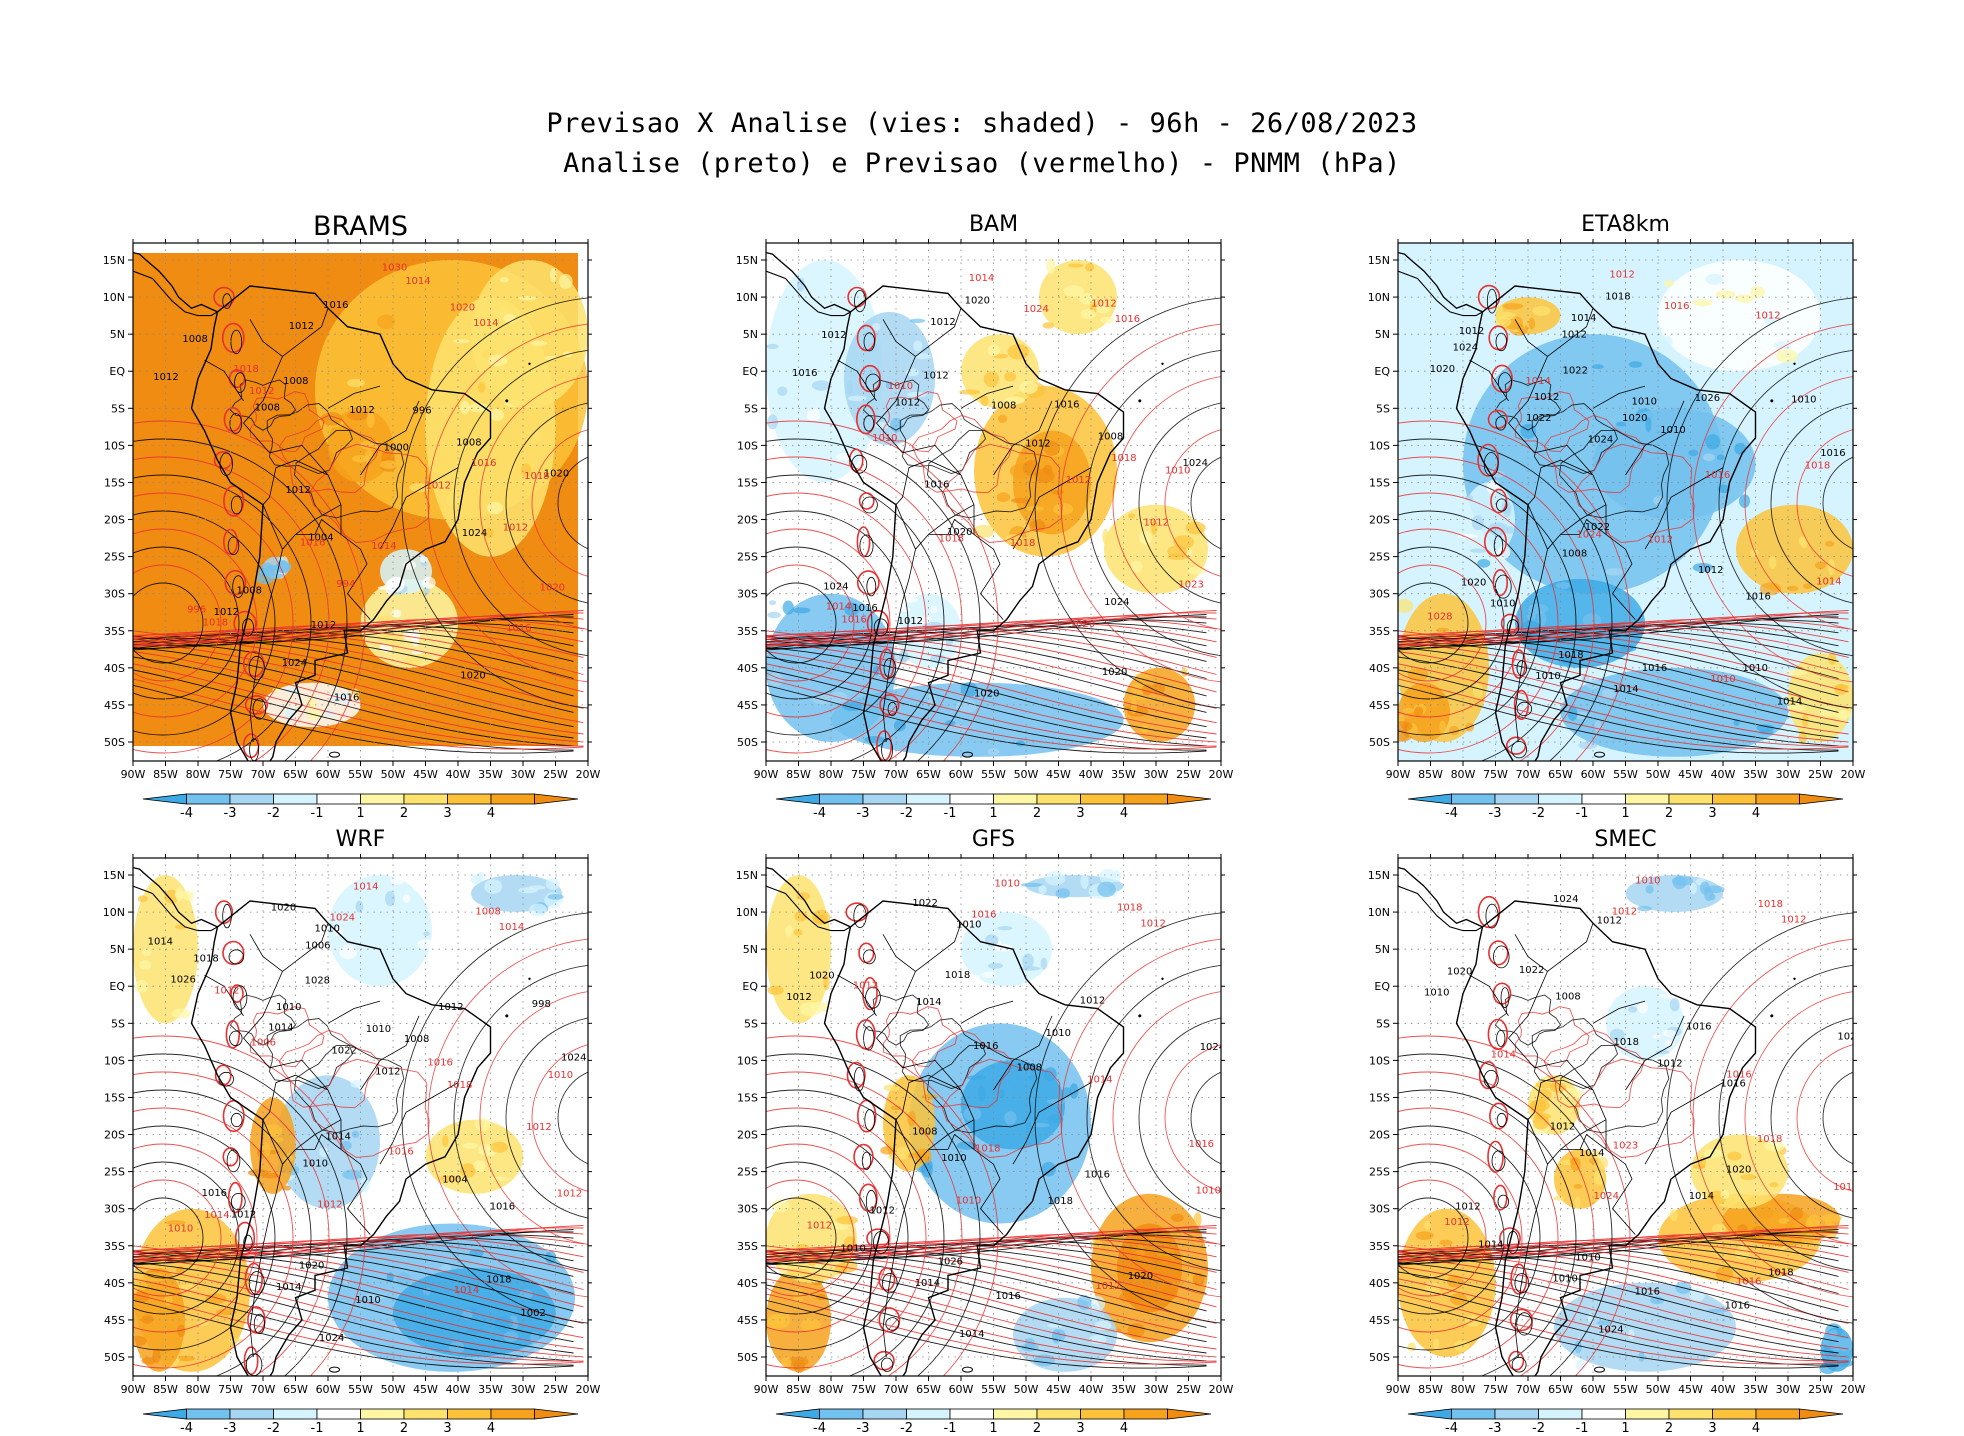 The image size is (1964, 1436). What do you see at coordinates (1658, 774) in the screenshot?
I see `lon-tick-label: 50W` at bounding box center [1658, 774].